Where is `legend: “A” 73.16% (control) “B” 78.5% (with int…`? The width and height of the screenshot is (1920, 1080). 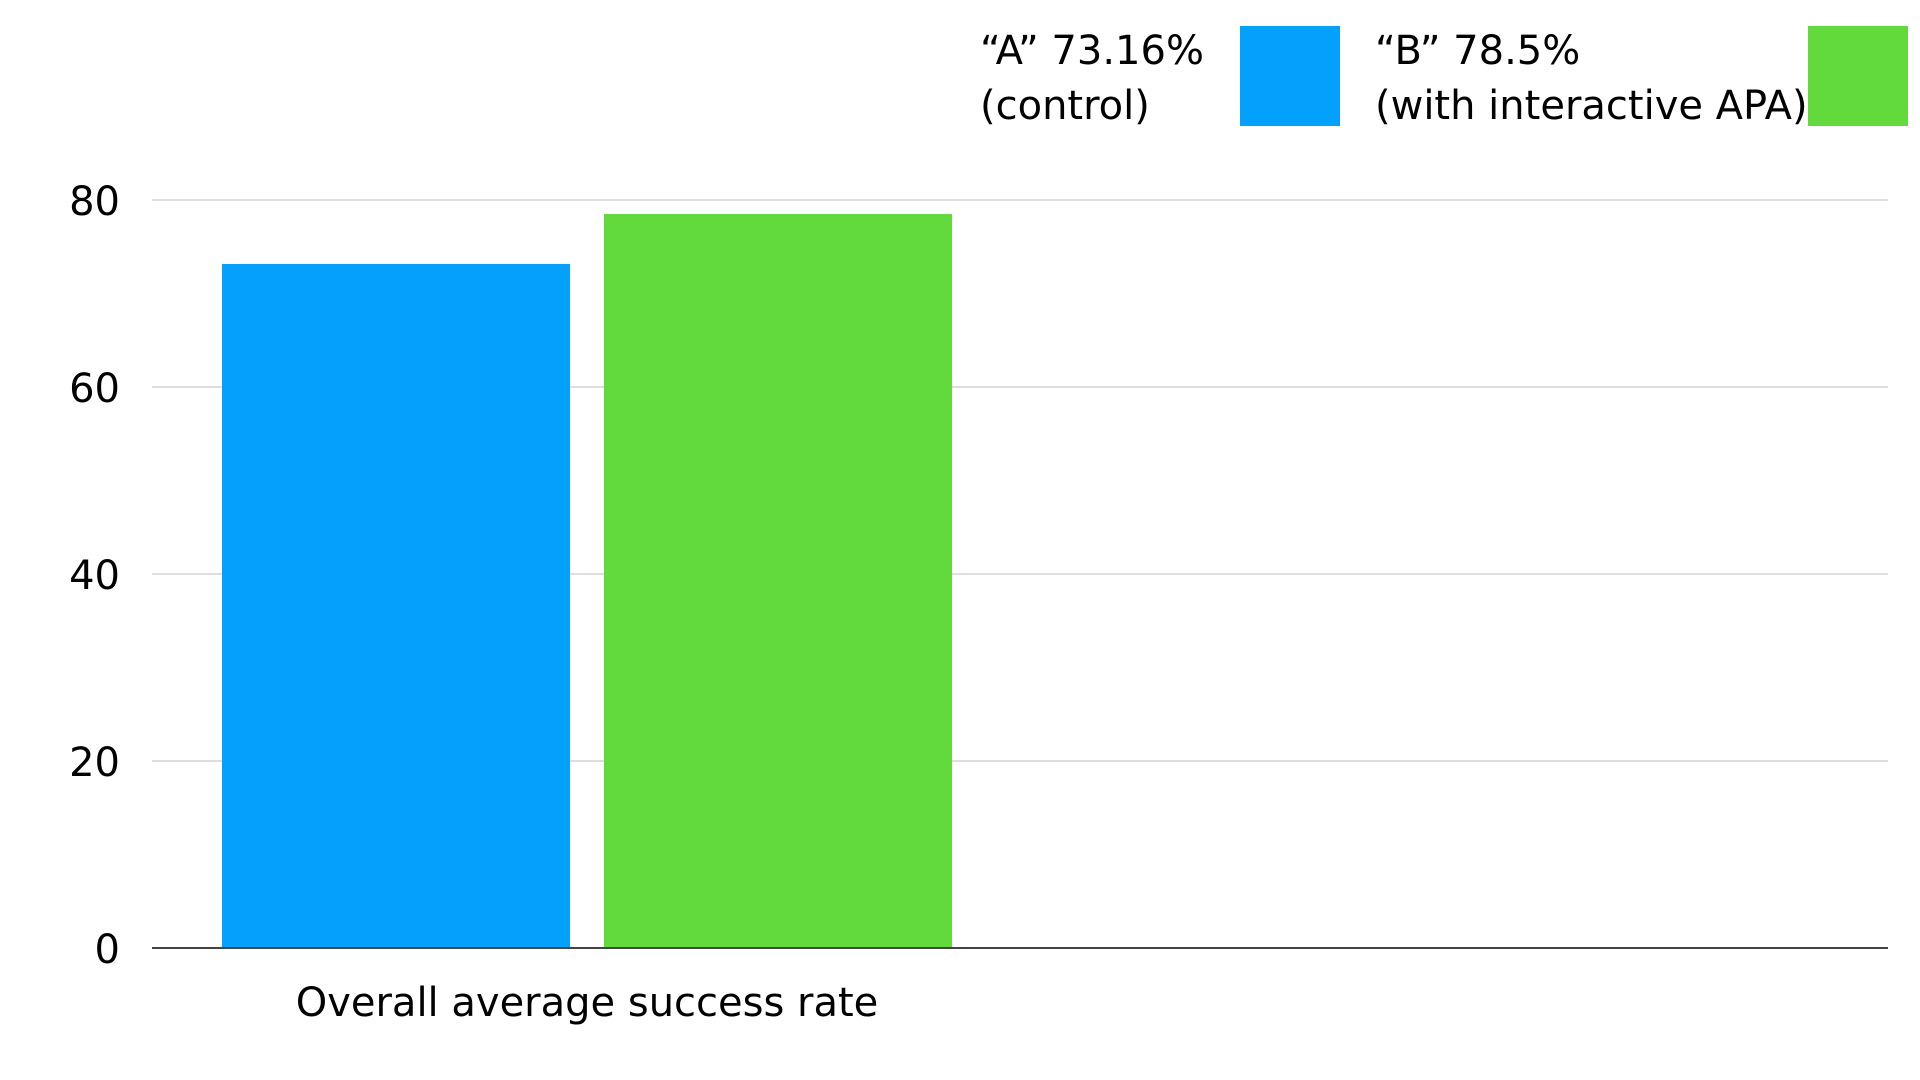 legend: “A” 73.16% (control) “B” 78.5% (with int… is located at coordinates (960, 79).